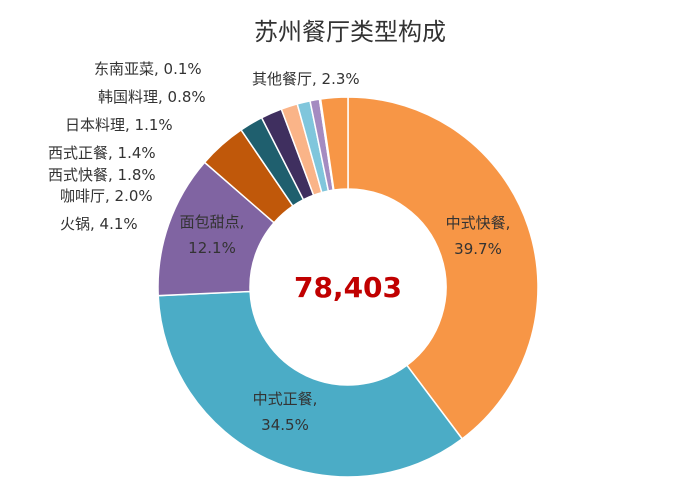 The width and height of the screenshot is (700, 486). I want to click on chart-title: 苏州餐厅类型构成, so click(350, 32).